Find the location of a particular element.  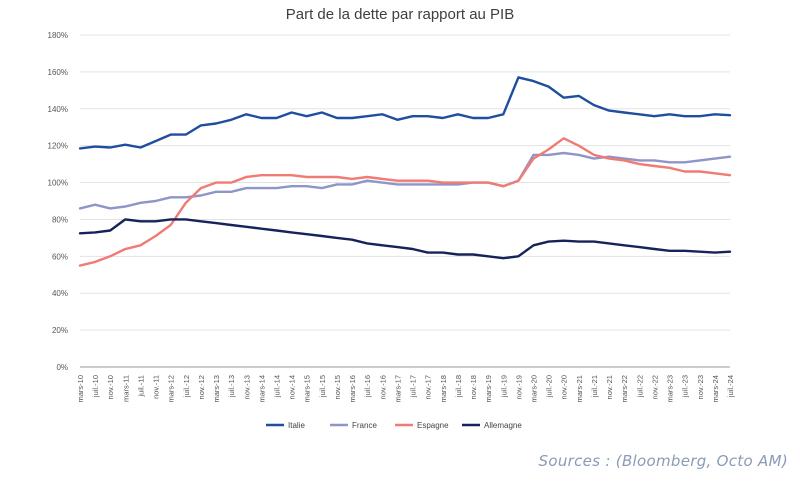

x-tick-label: juil.-15 is located at coordinates (322, 386).